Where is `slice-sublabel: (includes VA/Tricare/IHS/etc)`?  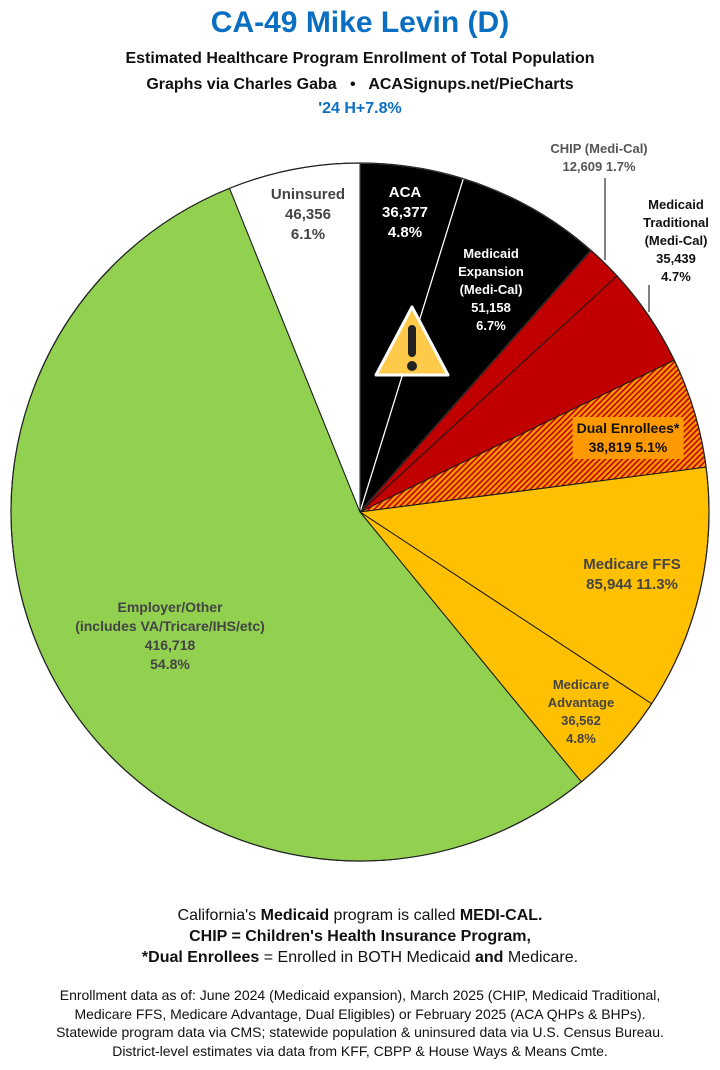
slice-sublabel: (includes VA/Tricare/IHS/etc) is located at coordinates (170, 626).